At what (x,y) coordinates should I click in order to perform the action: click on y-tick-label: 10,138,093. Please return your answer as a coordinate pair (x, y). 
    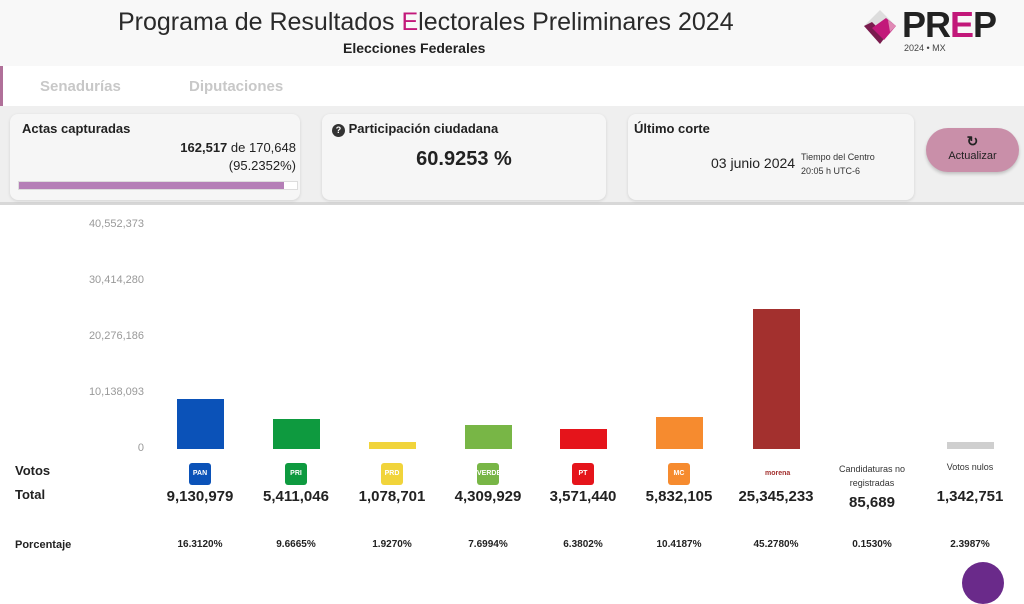
    Looking at the image, I should click on (116, 392).